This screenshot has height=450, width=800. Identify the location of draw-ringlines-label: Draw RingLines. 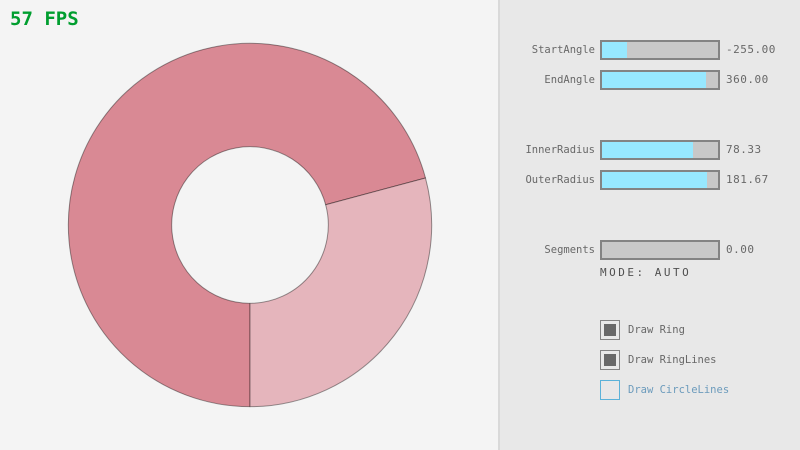
(672, 360).